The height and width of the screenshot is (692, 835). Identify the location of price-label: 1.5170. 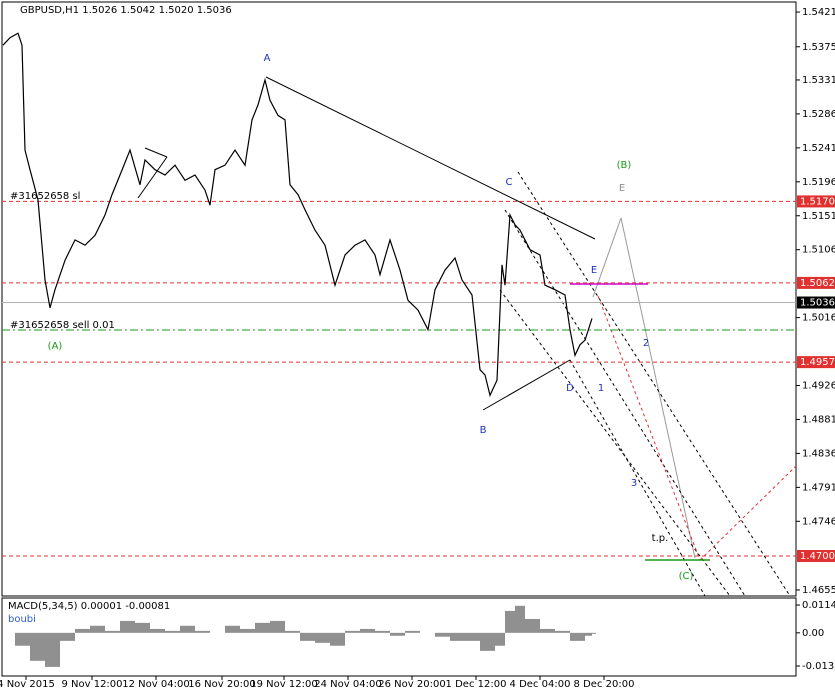
(817, 201).